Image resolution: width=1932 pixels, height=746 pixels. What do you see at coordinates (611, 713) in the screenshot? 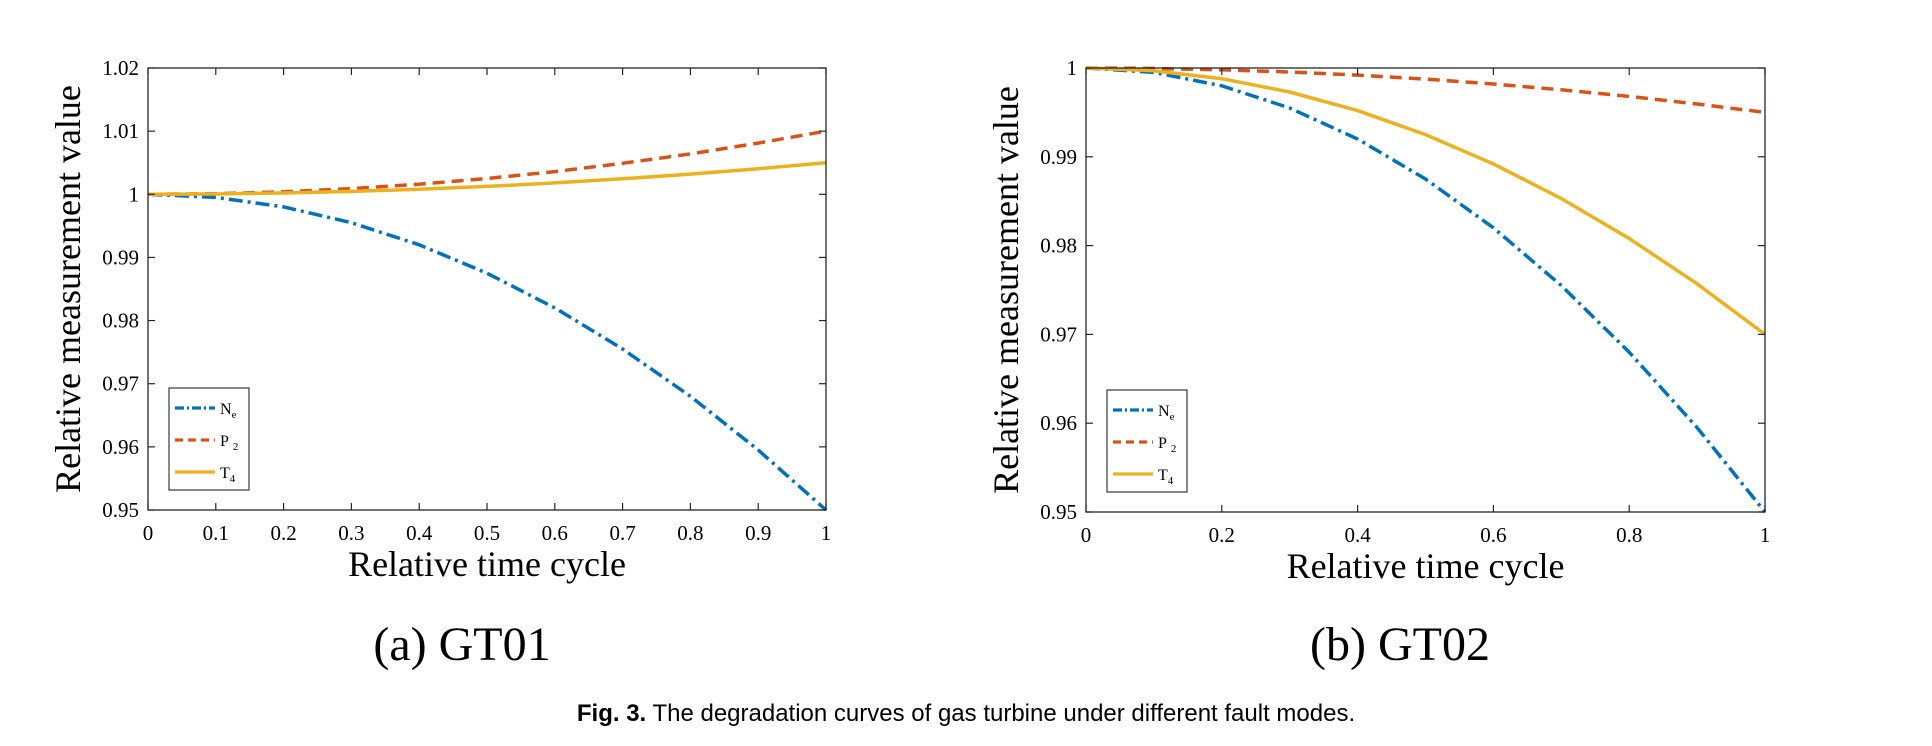
I see `figure-label: Fig. 3.` at bounding box center [611, 713].